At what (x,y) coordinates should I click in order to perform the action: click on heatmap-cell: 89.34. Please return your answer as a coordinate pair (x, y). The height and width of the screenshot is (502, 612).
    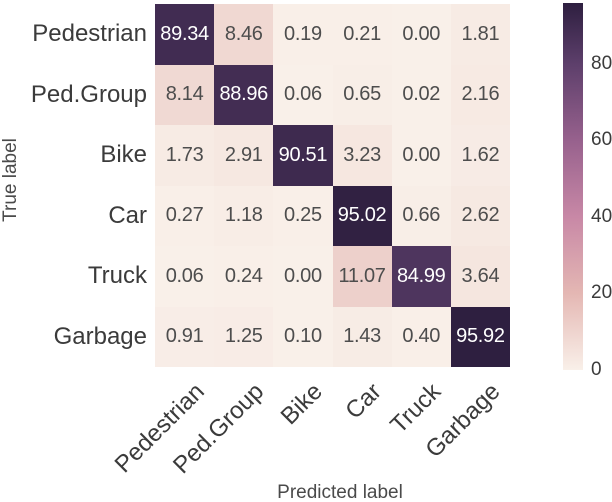
    Looking at the image, I should click on (185, 34).